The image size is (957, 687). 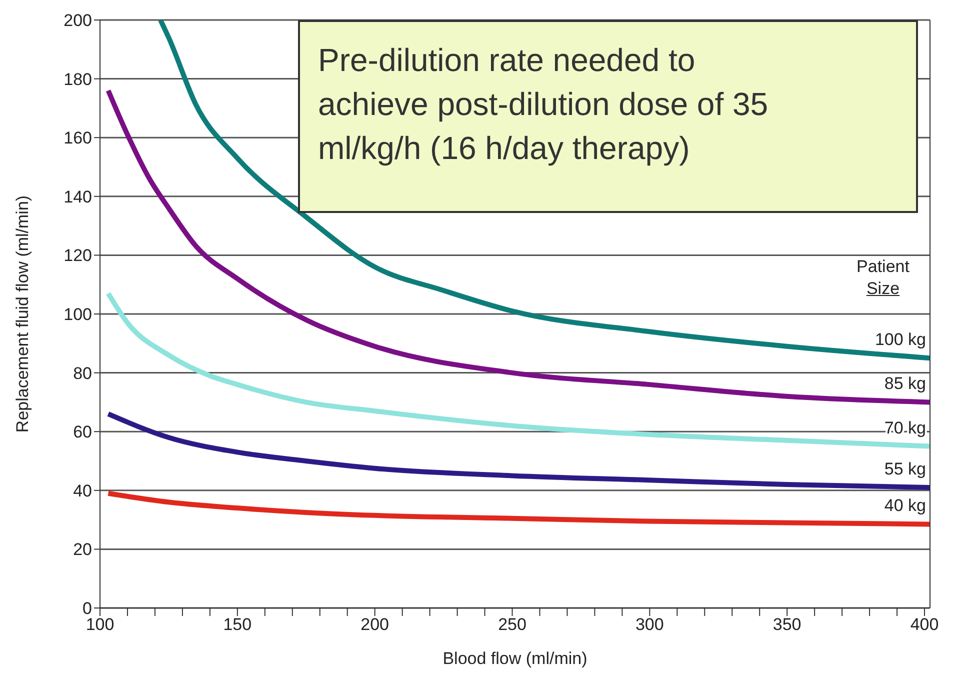 I want to click on y-tick-label: 160, so click(x=78, y=138).